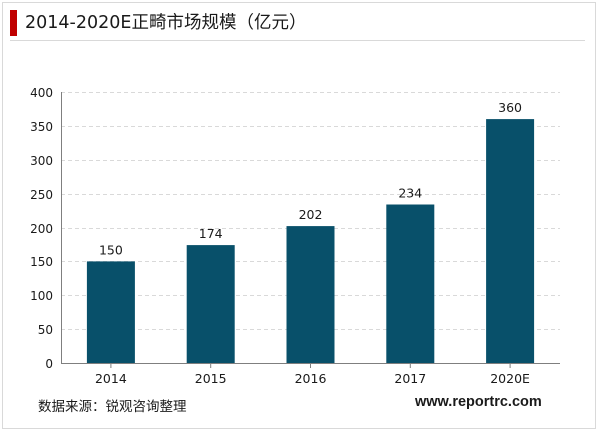  Describe the element at coordinates (41, 296) in the screenshot. I see `y-tick-label: 100` at that location.